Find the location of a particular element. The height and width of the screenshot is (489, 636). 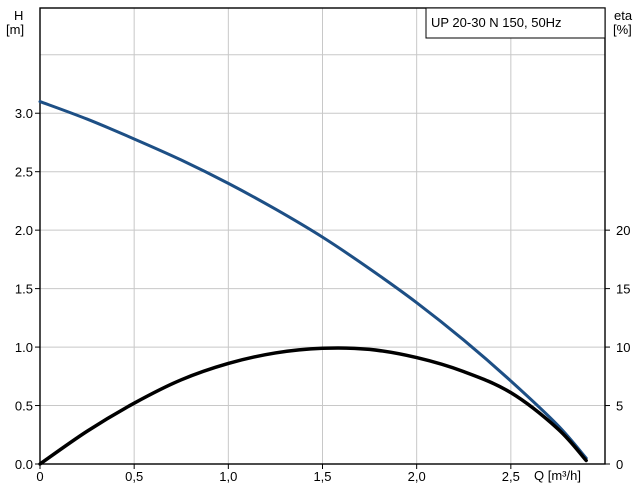

x-tick-label: 1,5 is located at coordinates (322, 476).